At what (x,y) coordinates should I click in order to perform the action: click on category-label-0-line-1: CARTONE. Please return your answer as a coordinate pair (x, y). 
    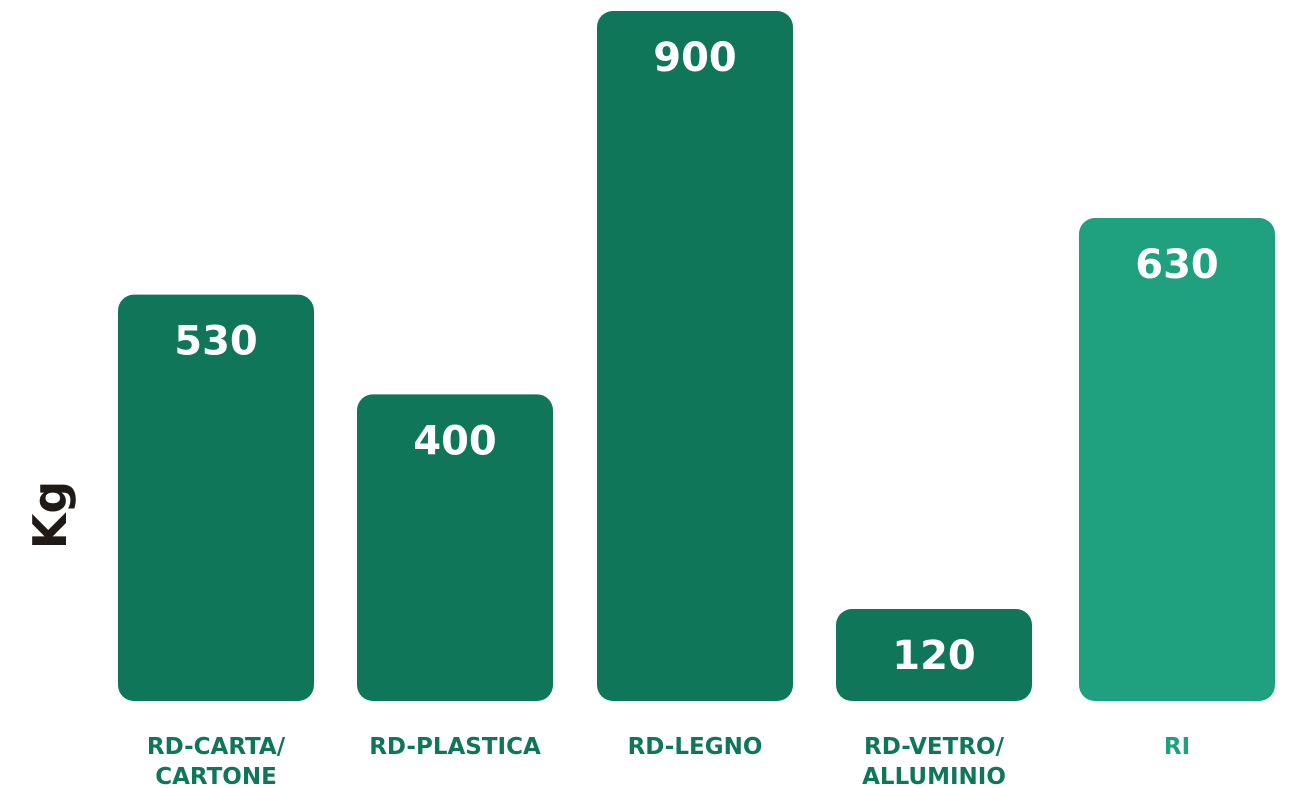
    Looking at the image, I should click on (216, 776).